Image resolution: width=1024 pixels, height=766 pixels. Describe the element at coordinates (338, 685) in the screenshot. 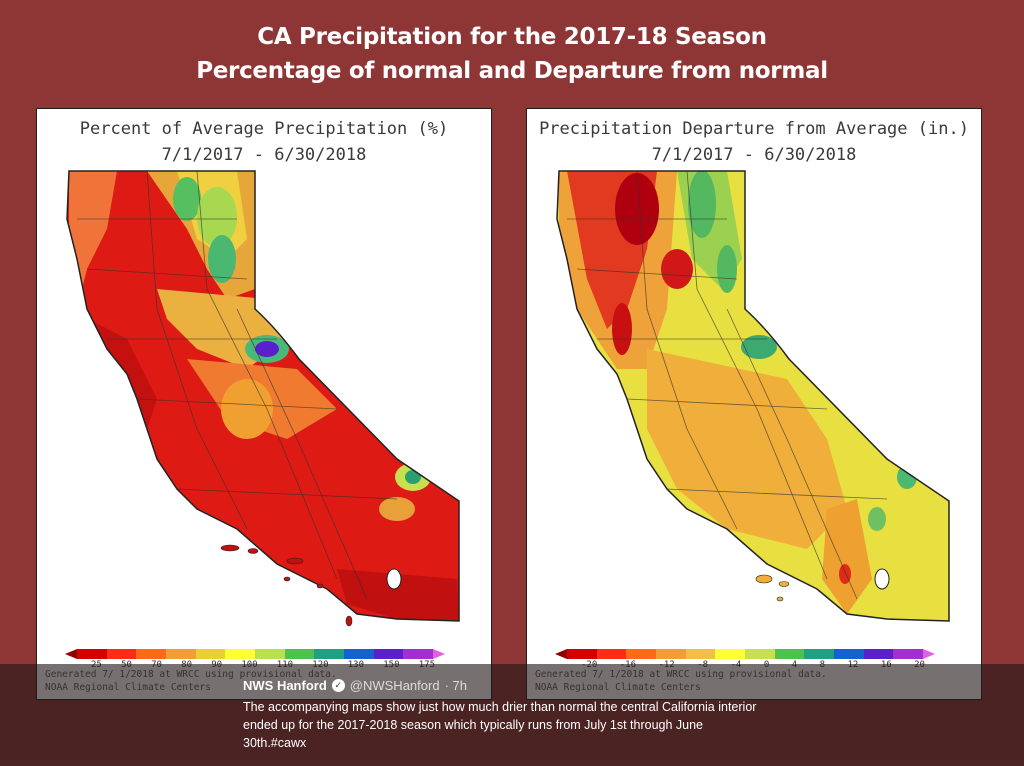

I see `verified-badge-icon: ✓` at that location.